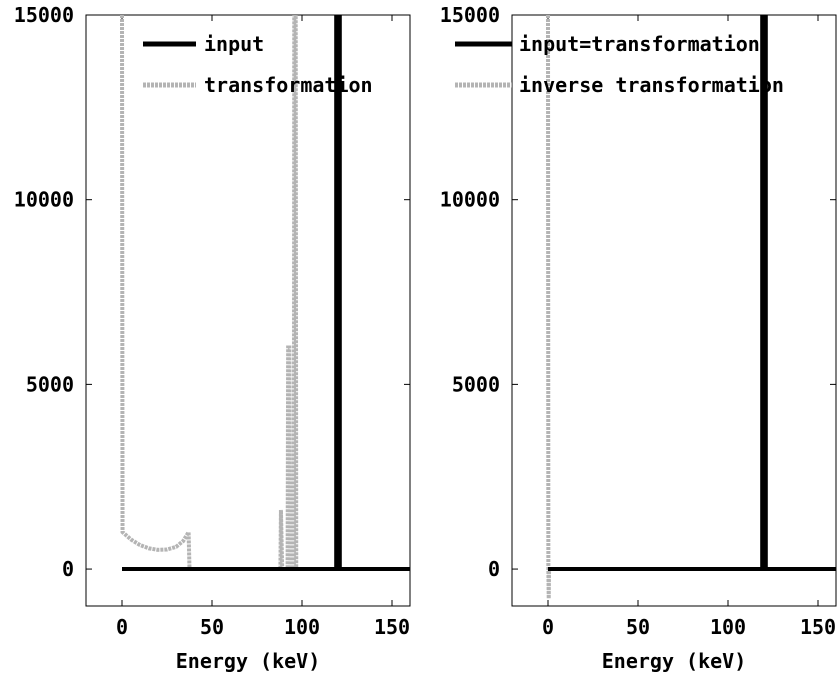  Describe the element at coordinates (234, 44) in the screenshot. I see `legend-label-1: input` at that location.